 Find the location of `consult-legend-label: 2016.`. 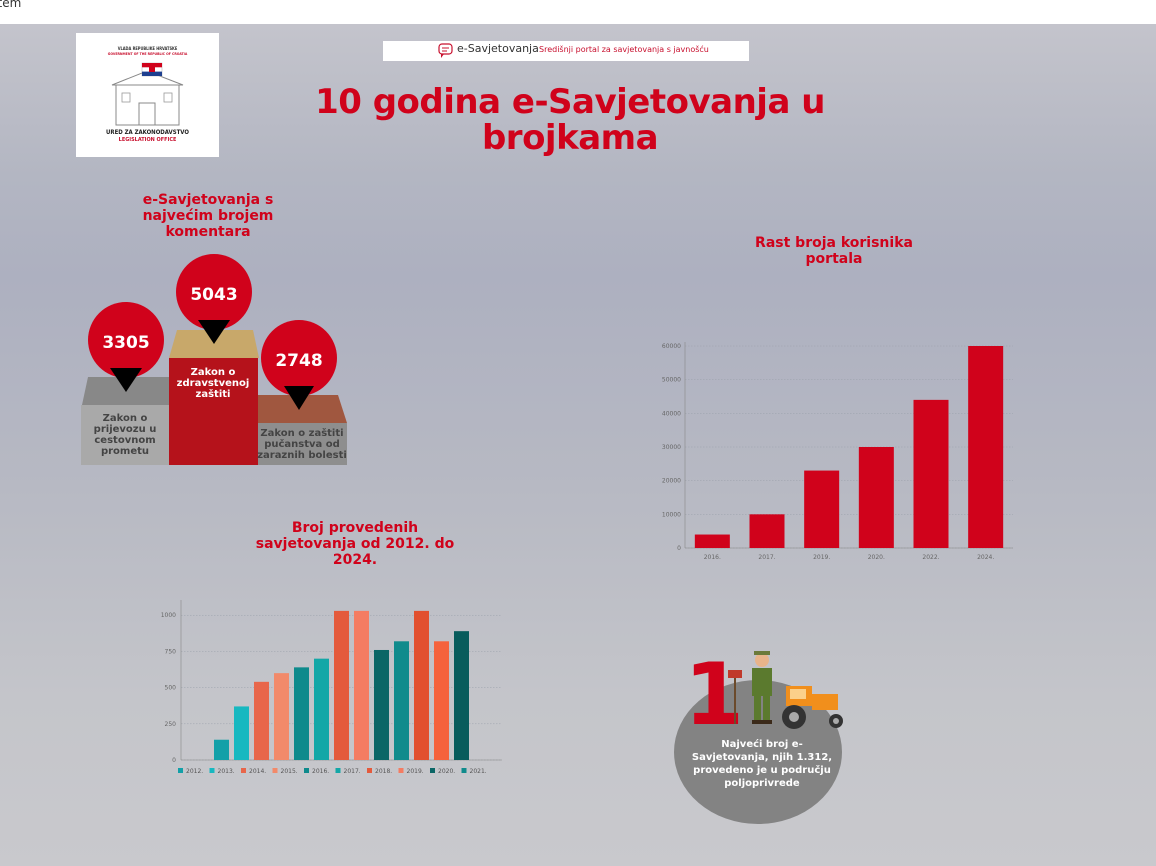

consult-legend-label: 2016. is located at coordinates (320, 771).